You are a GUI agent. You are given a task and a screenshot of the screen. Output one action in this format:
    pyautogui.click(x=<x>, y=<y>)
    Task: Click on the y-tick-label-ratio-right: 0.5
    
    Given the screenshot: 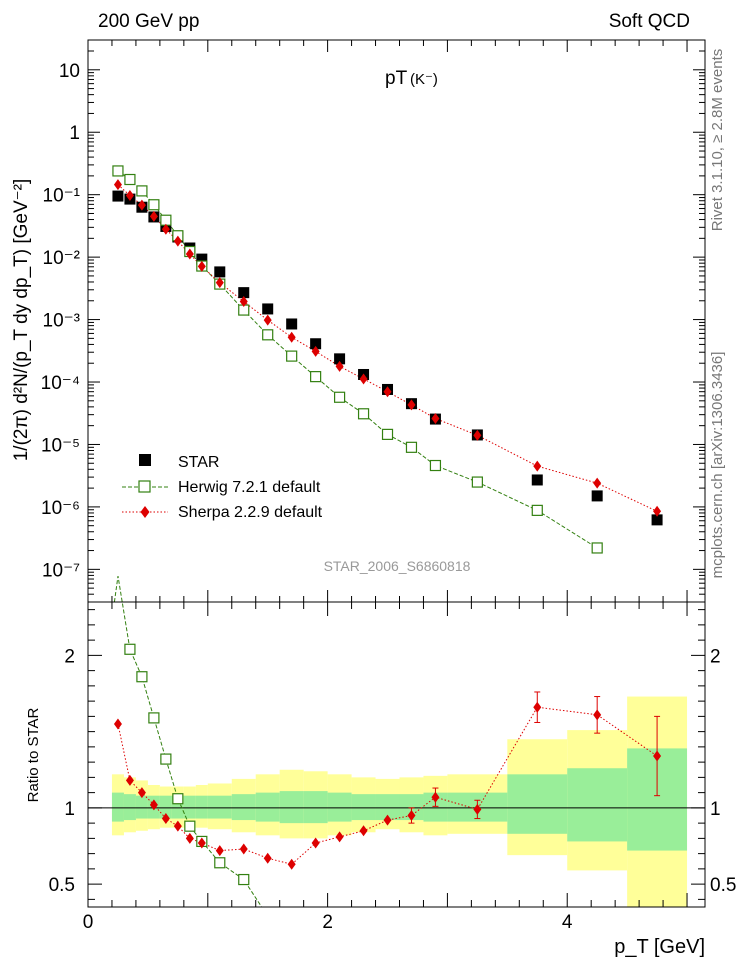 What is the action you would take?
    pyautogui.click(x=723, y=885)
    